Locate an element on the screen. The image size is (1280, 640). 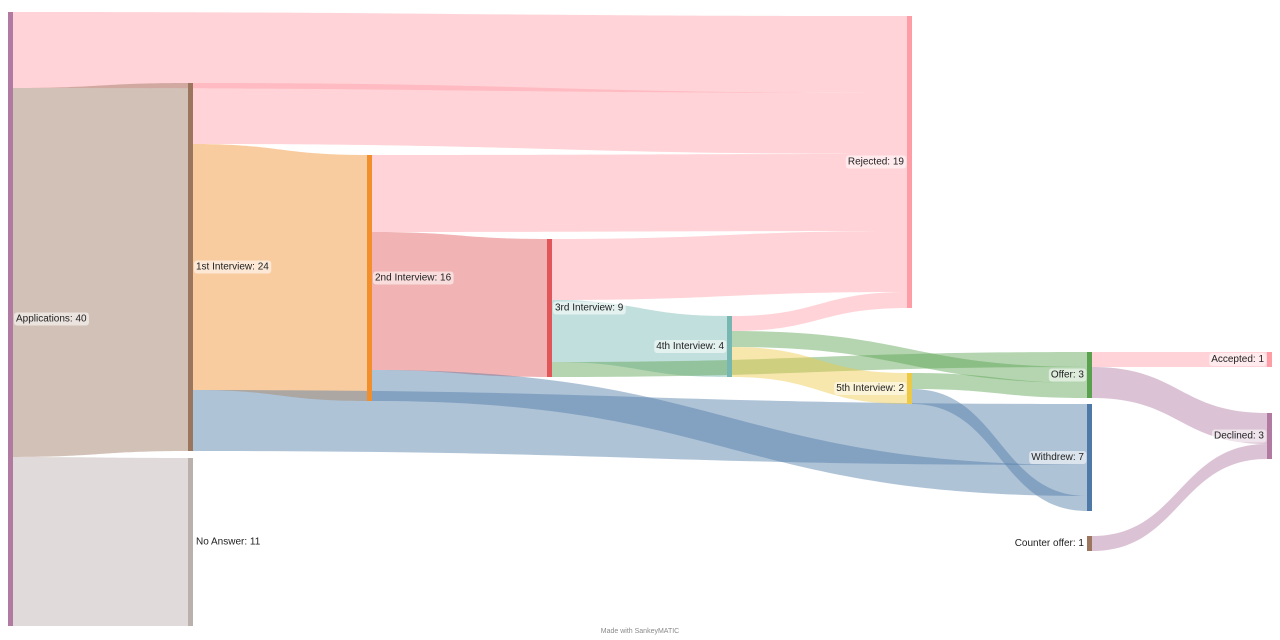
flow-2nd-interview-to-3rd-interview is located at coordinates (459, 304).